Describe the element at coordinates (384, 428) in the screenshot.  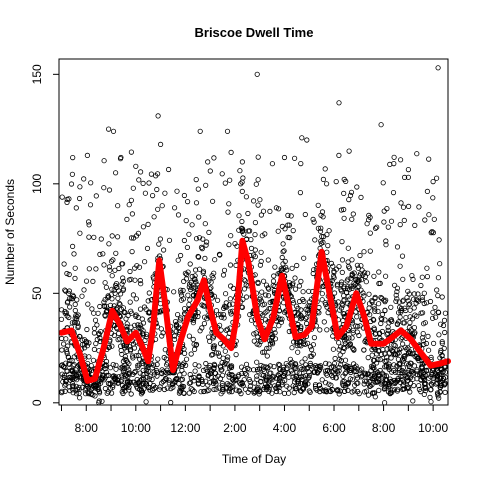
I see `x-tick-label: 8:00` at that location.